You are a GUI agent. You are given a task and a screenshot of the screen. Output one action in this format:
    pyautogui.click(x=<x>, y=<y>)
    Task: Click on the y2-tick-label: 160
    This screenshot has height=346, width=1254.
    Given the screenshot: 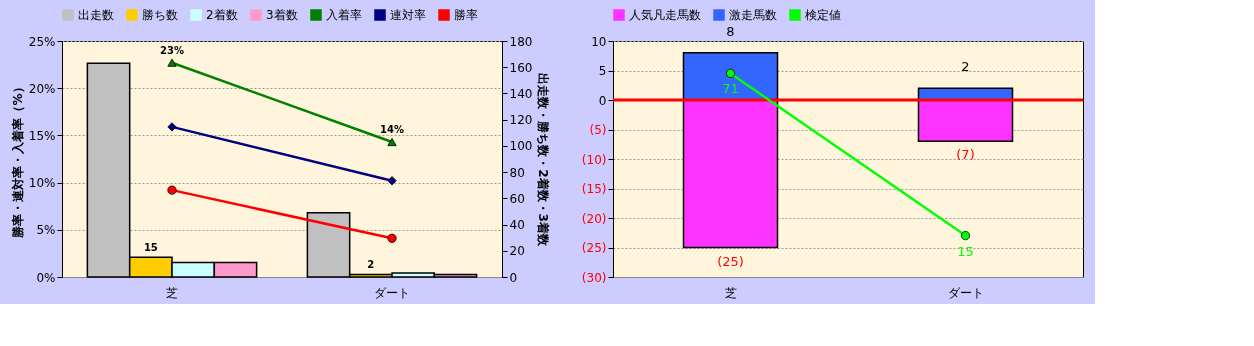 What is the action you would take?
    pyautogui.click(x=521, y=67)
    